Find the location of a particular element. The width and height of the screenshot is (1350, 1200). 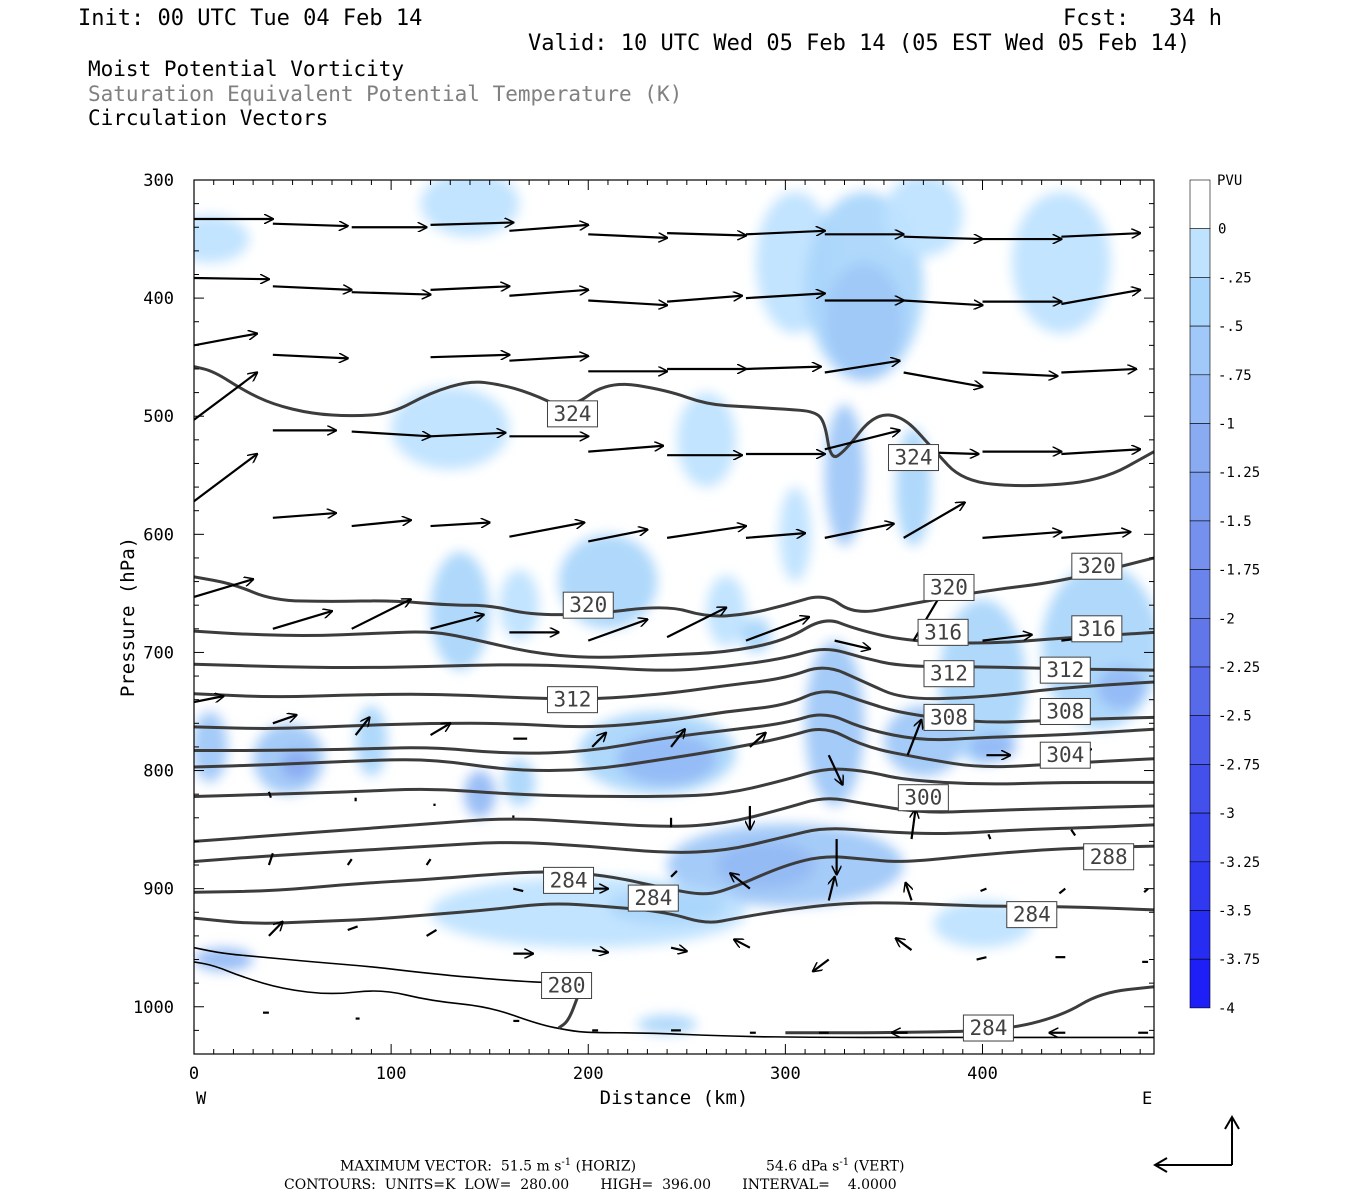

y-tick-label: 600 is located at coordinates (158, 535).